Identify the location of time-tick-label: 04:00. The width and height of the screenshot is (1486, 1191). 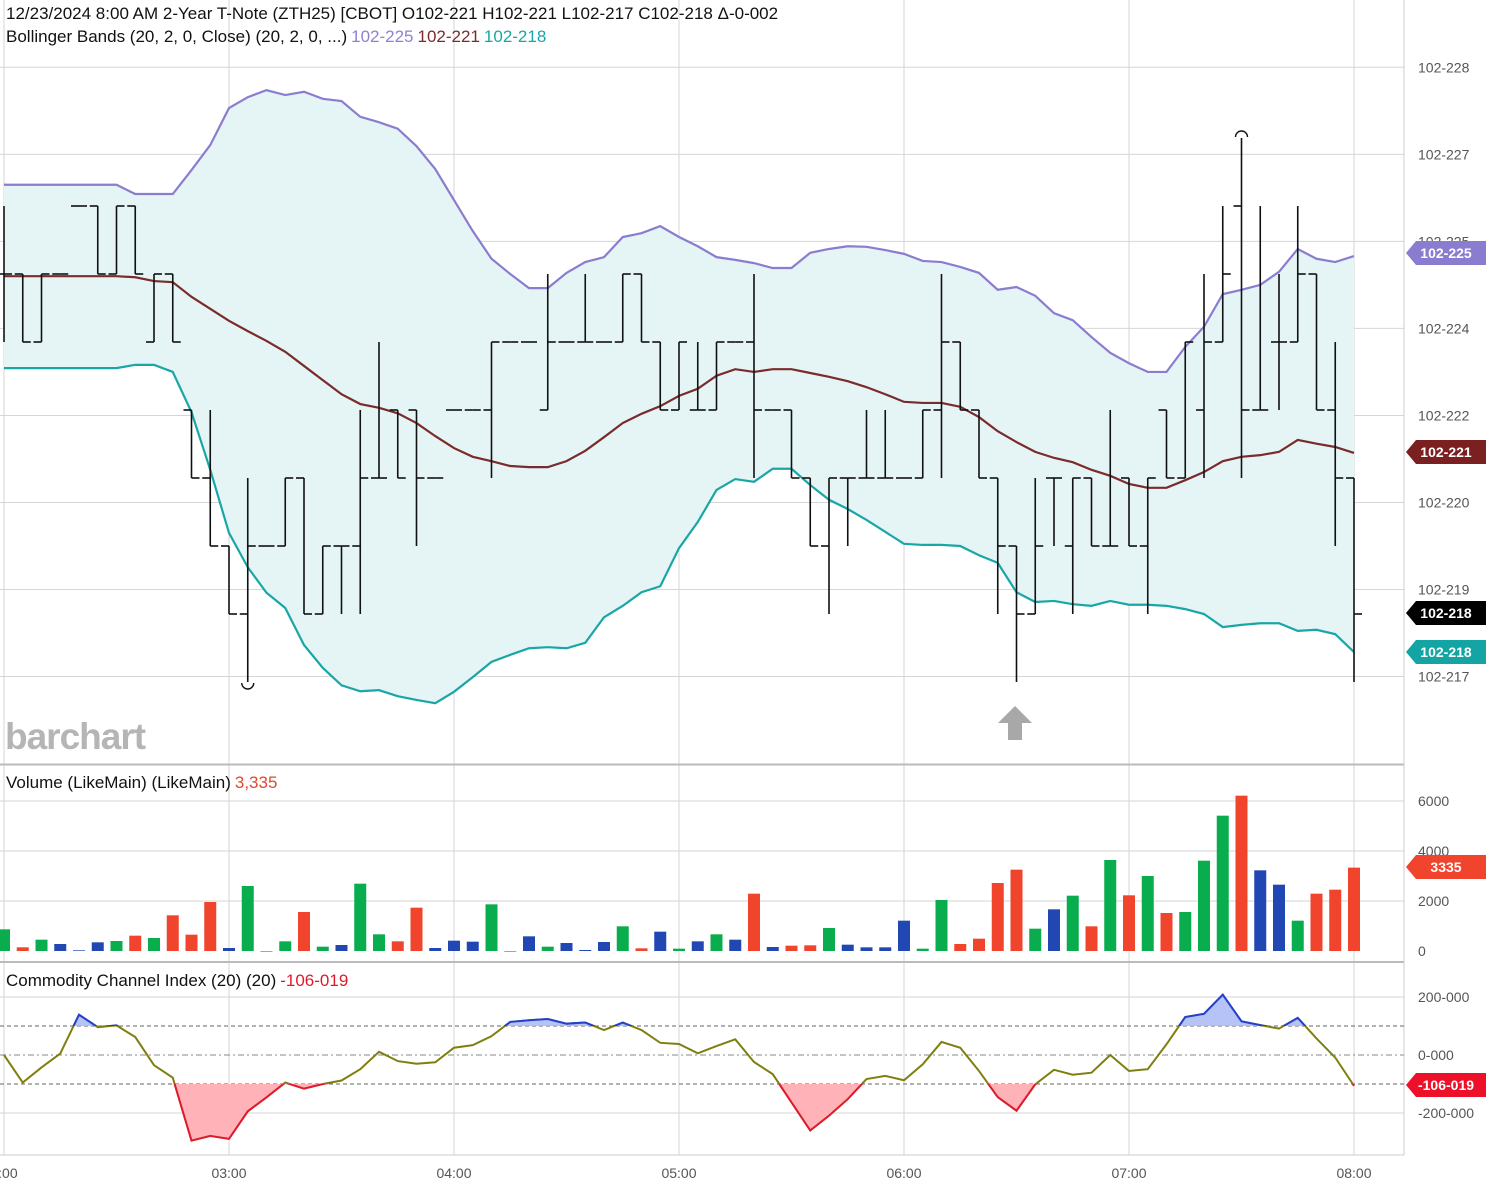
(453, 1173).